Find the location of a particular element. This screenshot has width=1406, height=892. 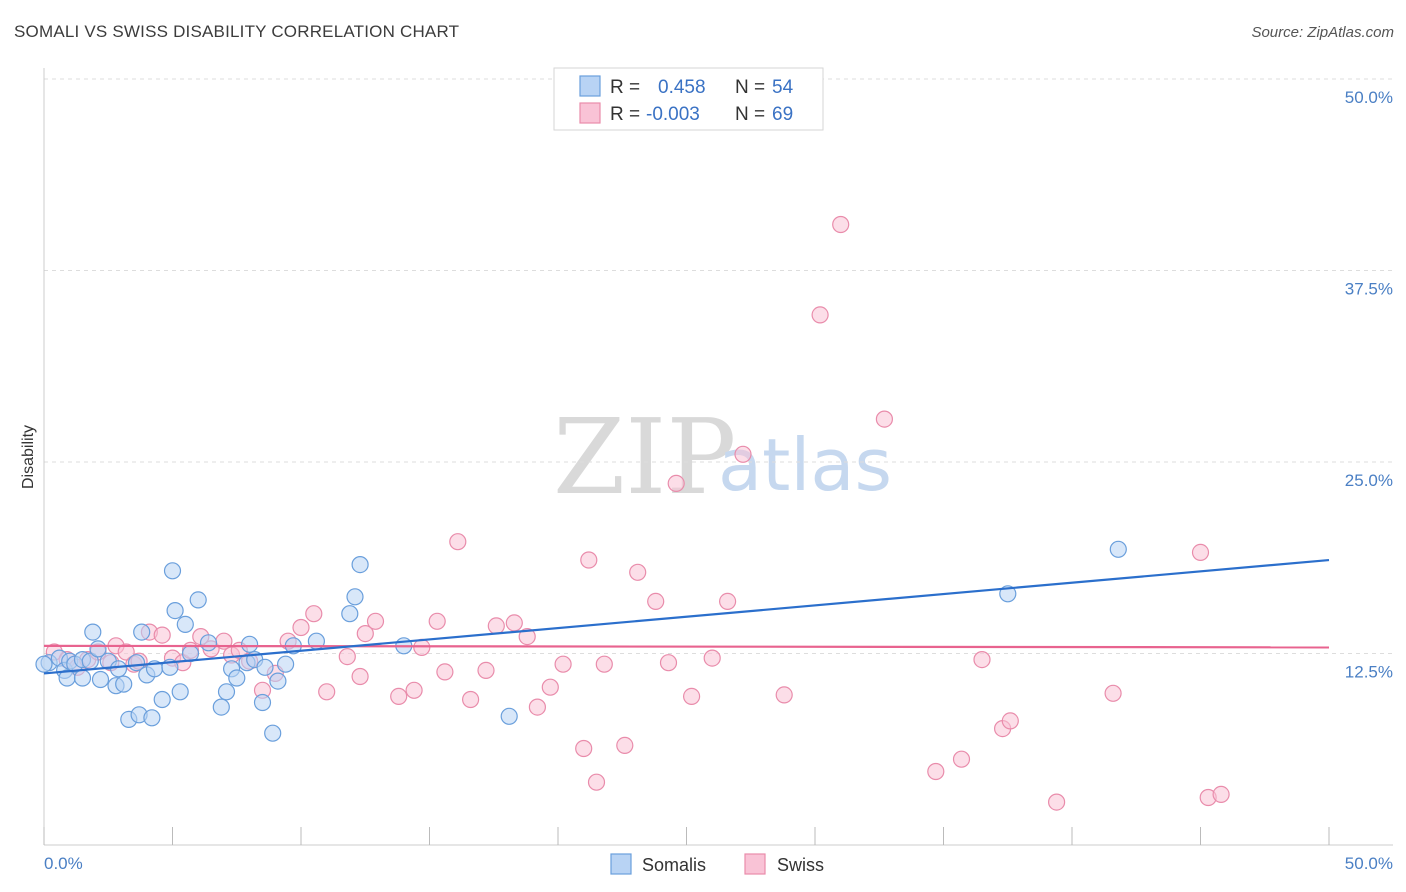

somalis-trend-line is located at coordinates (686, 616).